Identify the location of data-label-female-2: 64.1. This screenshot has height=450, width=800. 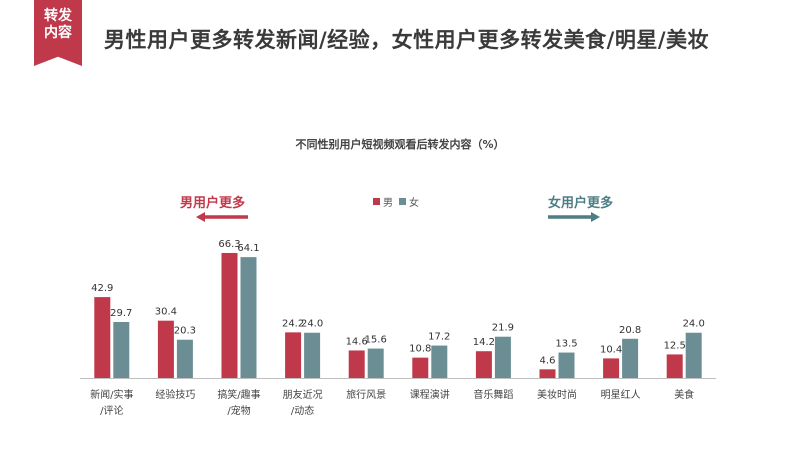
(248, 248).